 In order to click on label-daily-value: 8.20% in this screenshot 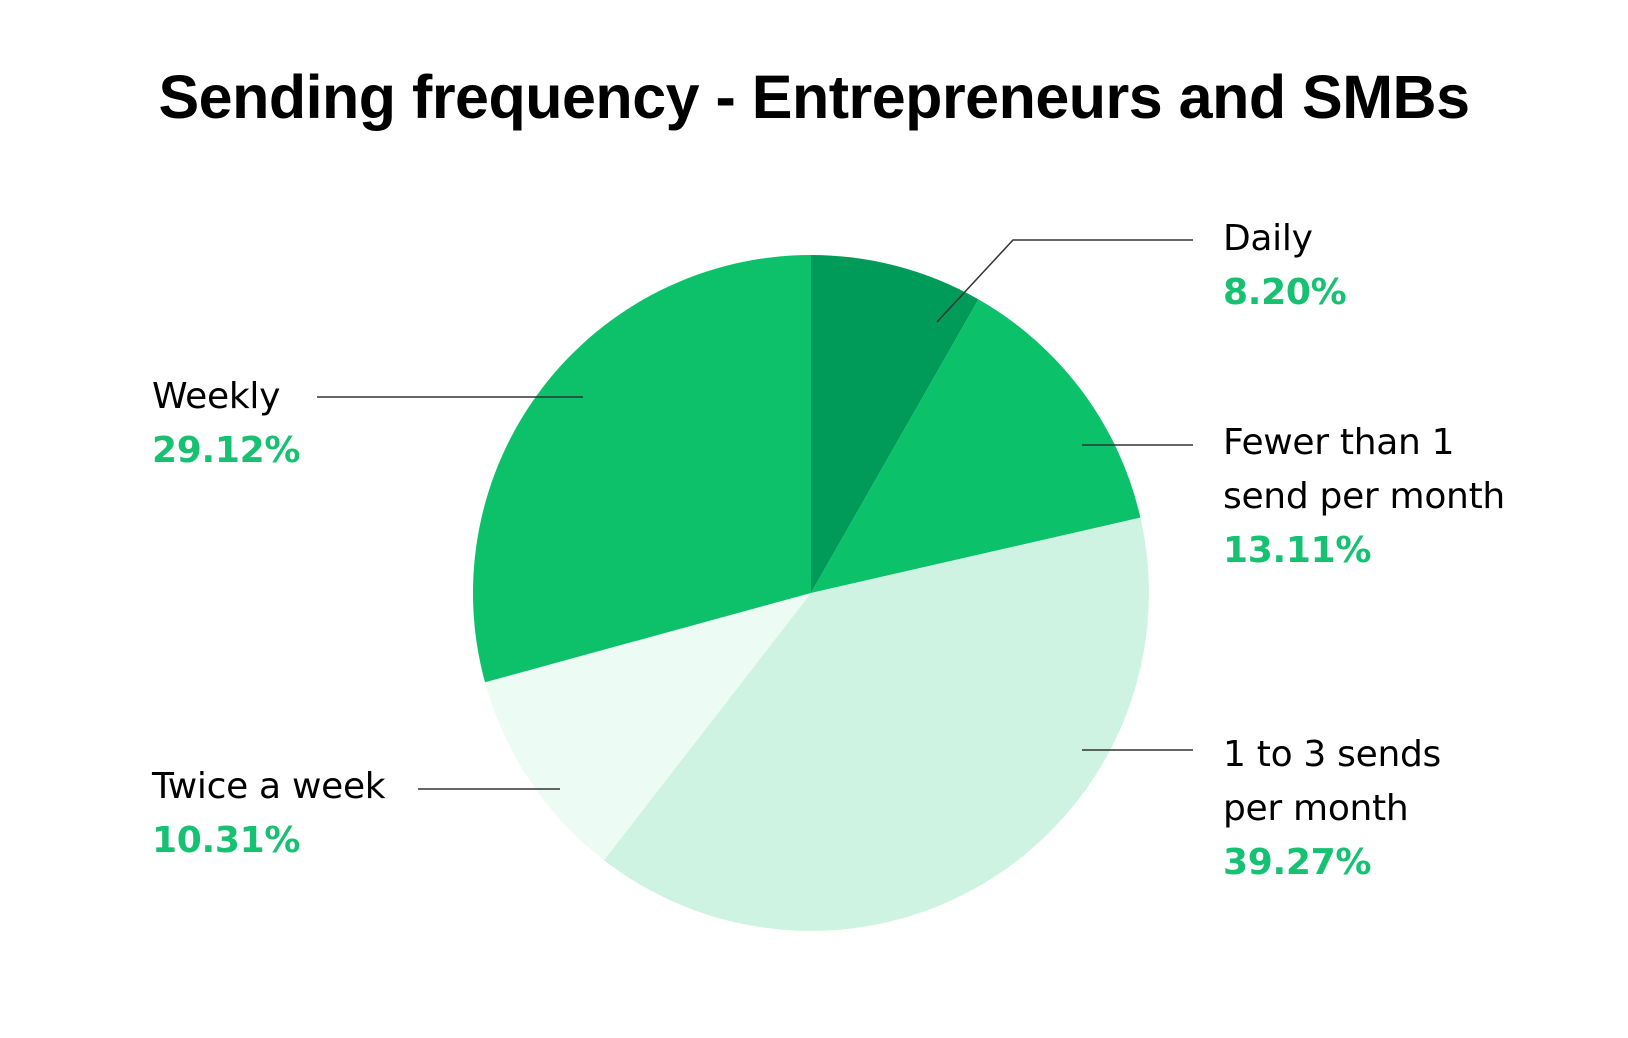, I will do `click(1285, 292)`.